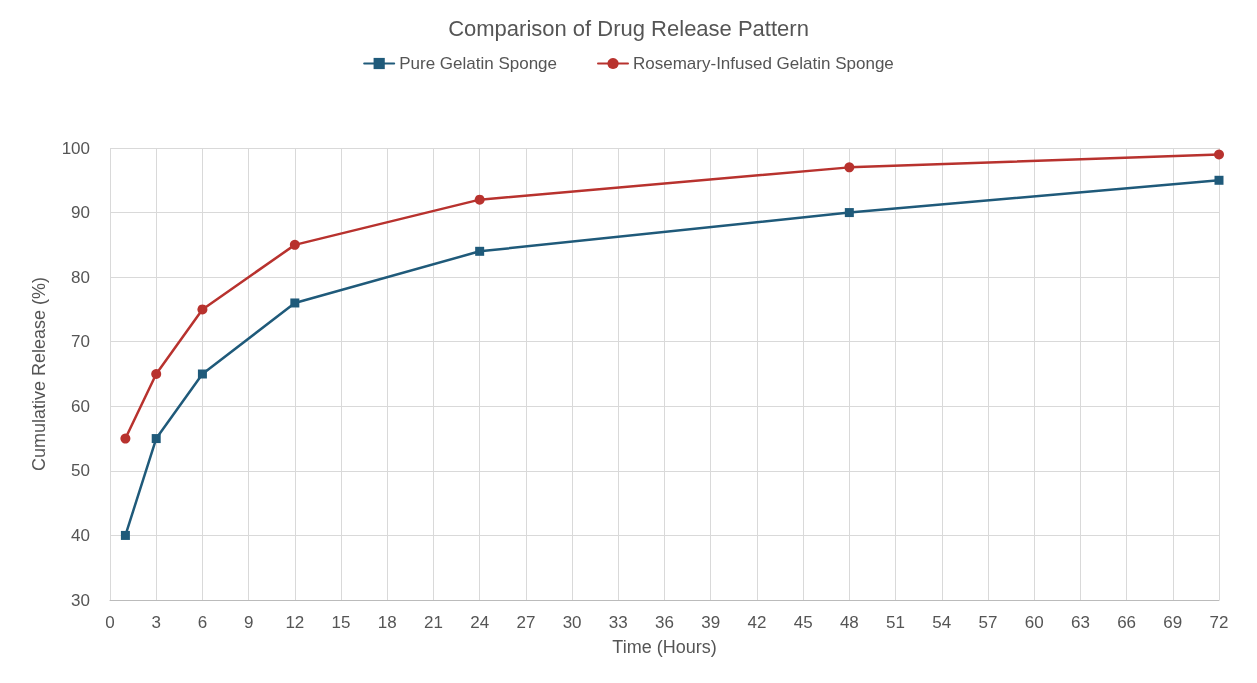 The height and width of the screenshot is (683, 1257). I want to click on x-tick-label: 42, so click(757, 622).